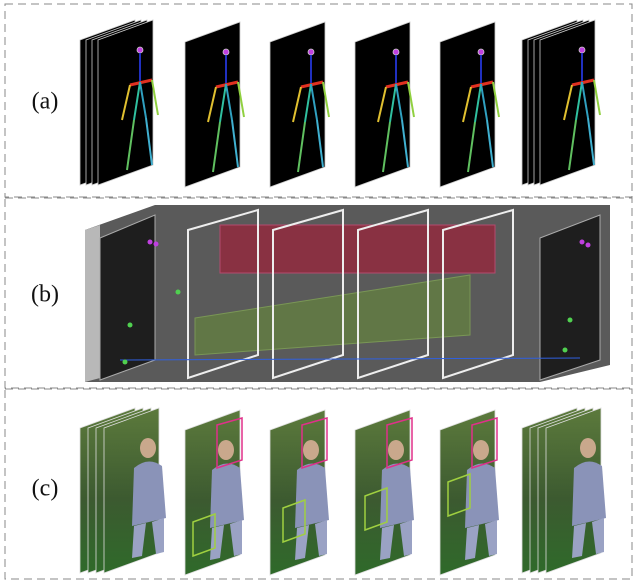 This screenshot has width=637, height=583. Describe the element at coordinates (45, 295) in the screenshot. I see `panel-label: (b)` at that location.